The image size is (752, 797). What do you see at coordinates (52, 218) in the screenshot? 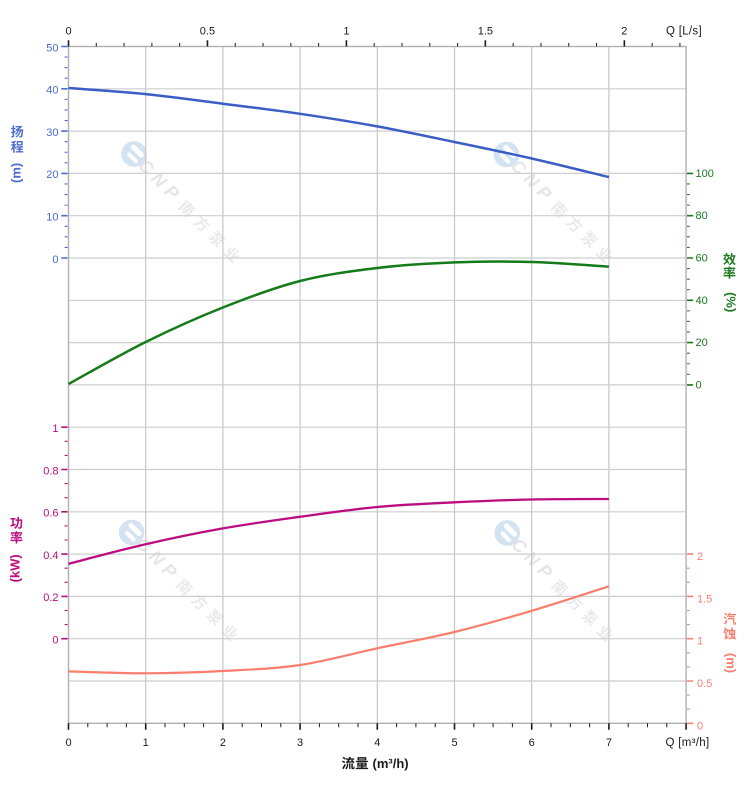
I see `svg-text: 10` at bounding box center [52, 218].